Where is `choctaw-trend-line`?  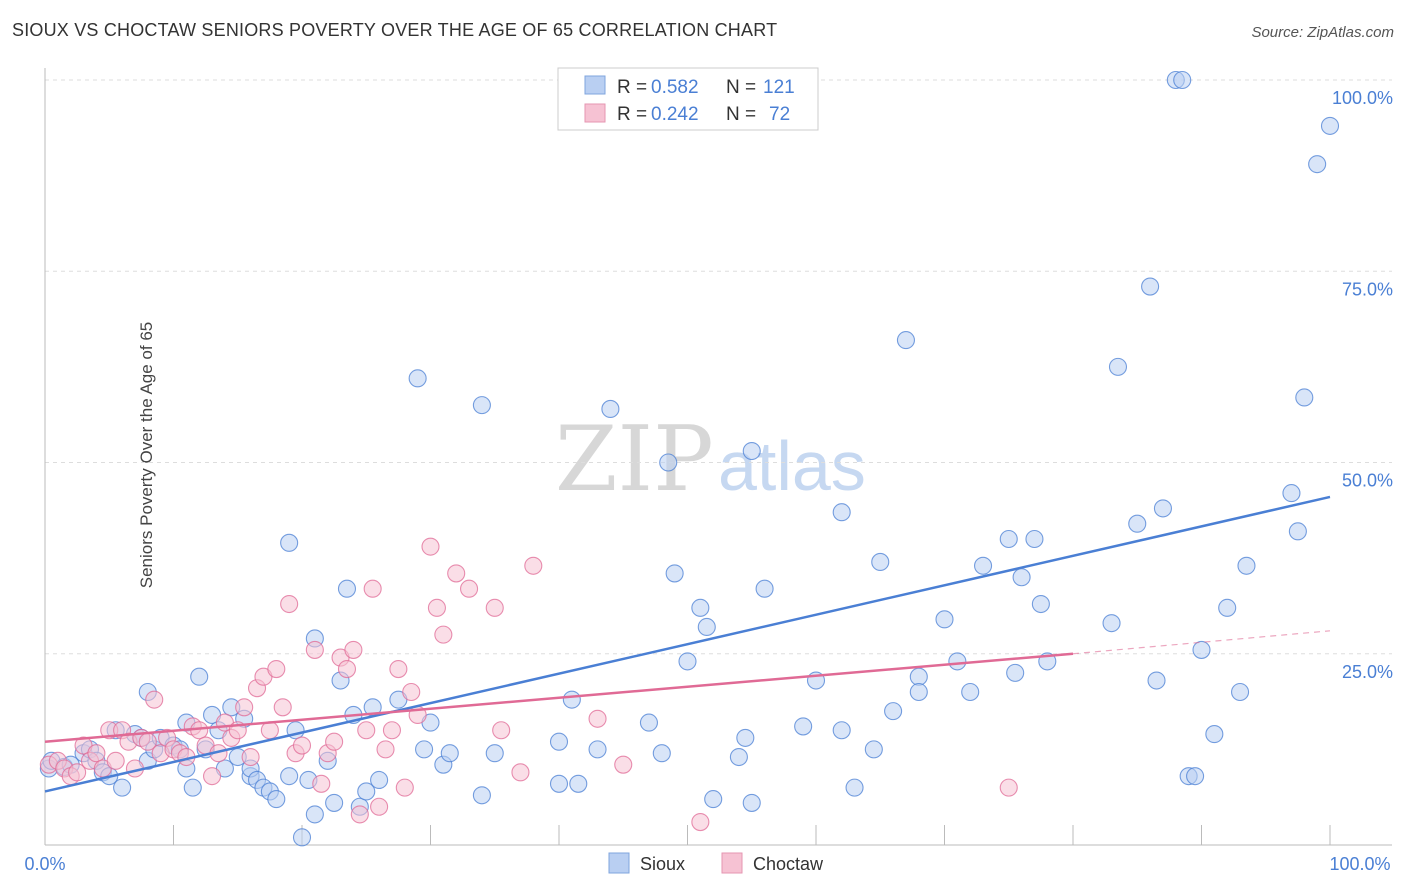
choctaw-trend-line is located at coordinates (559, 697).